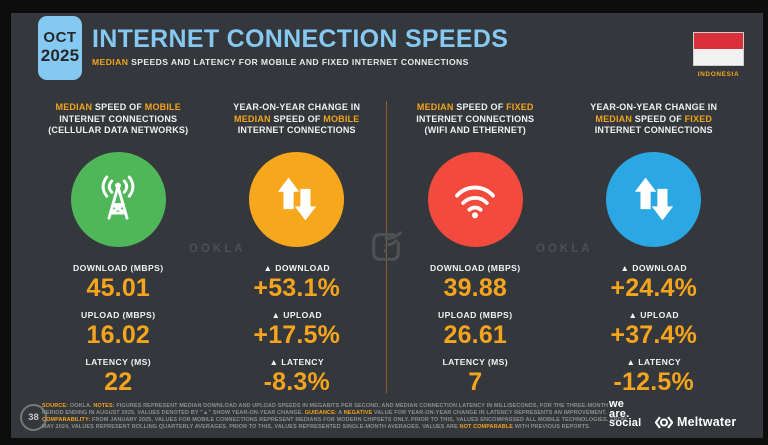  What do you see at coordinates (718, 41) in the screenshot?
I see `flag-red-stripe` at bounding box center [718, 41].